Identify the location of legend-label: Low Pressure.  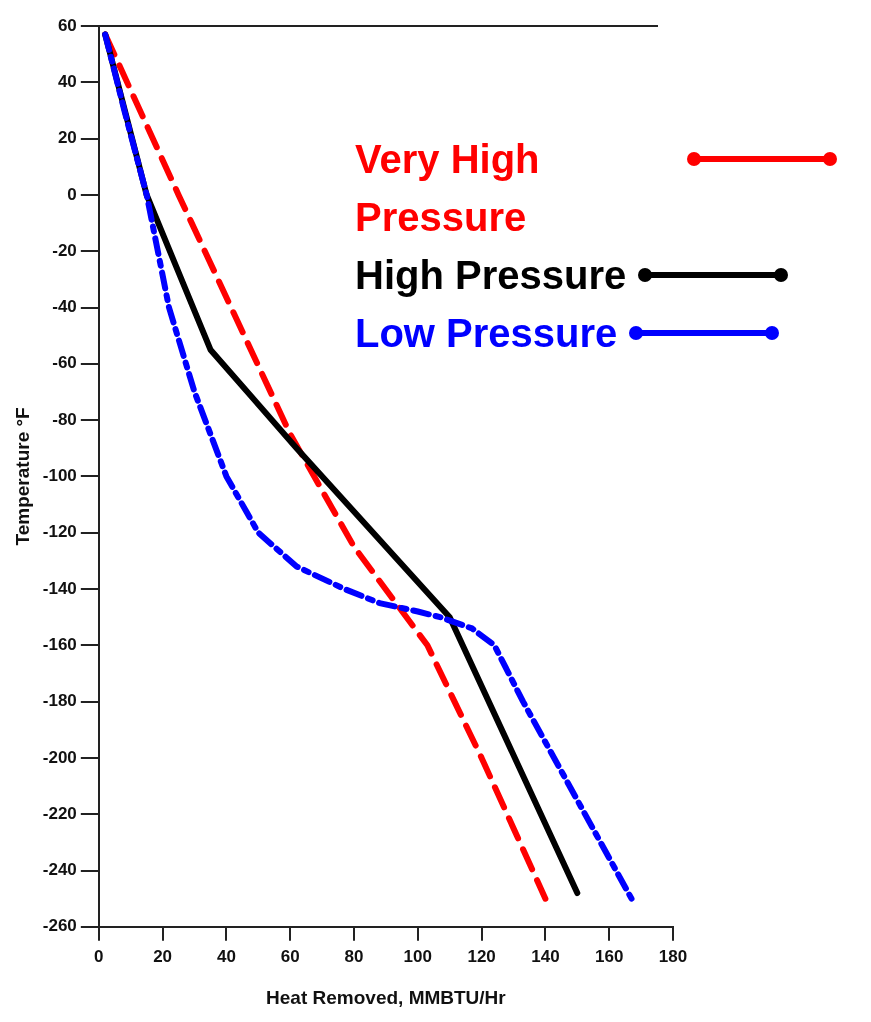
(486, 333).